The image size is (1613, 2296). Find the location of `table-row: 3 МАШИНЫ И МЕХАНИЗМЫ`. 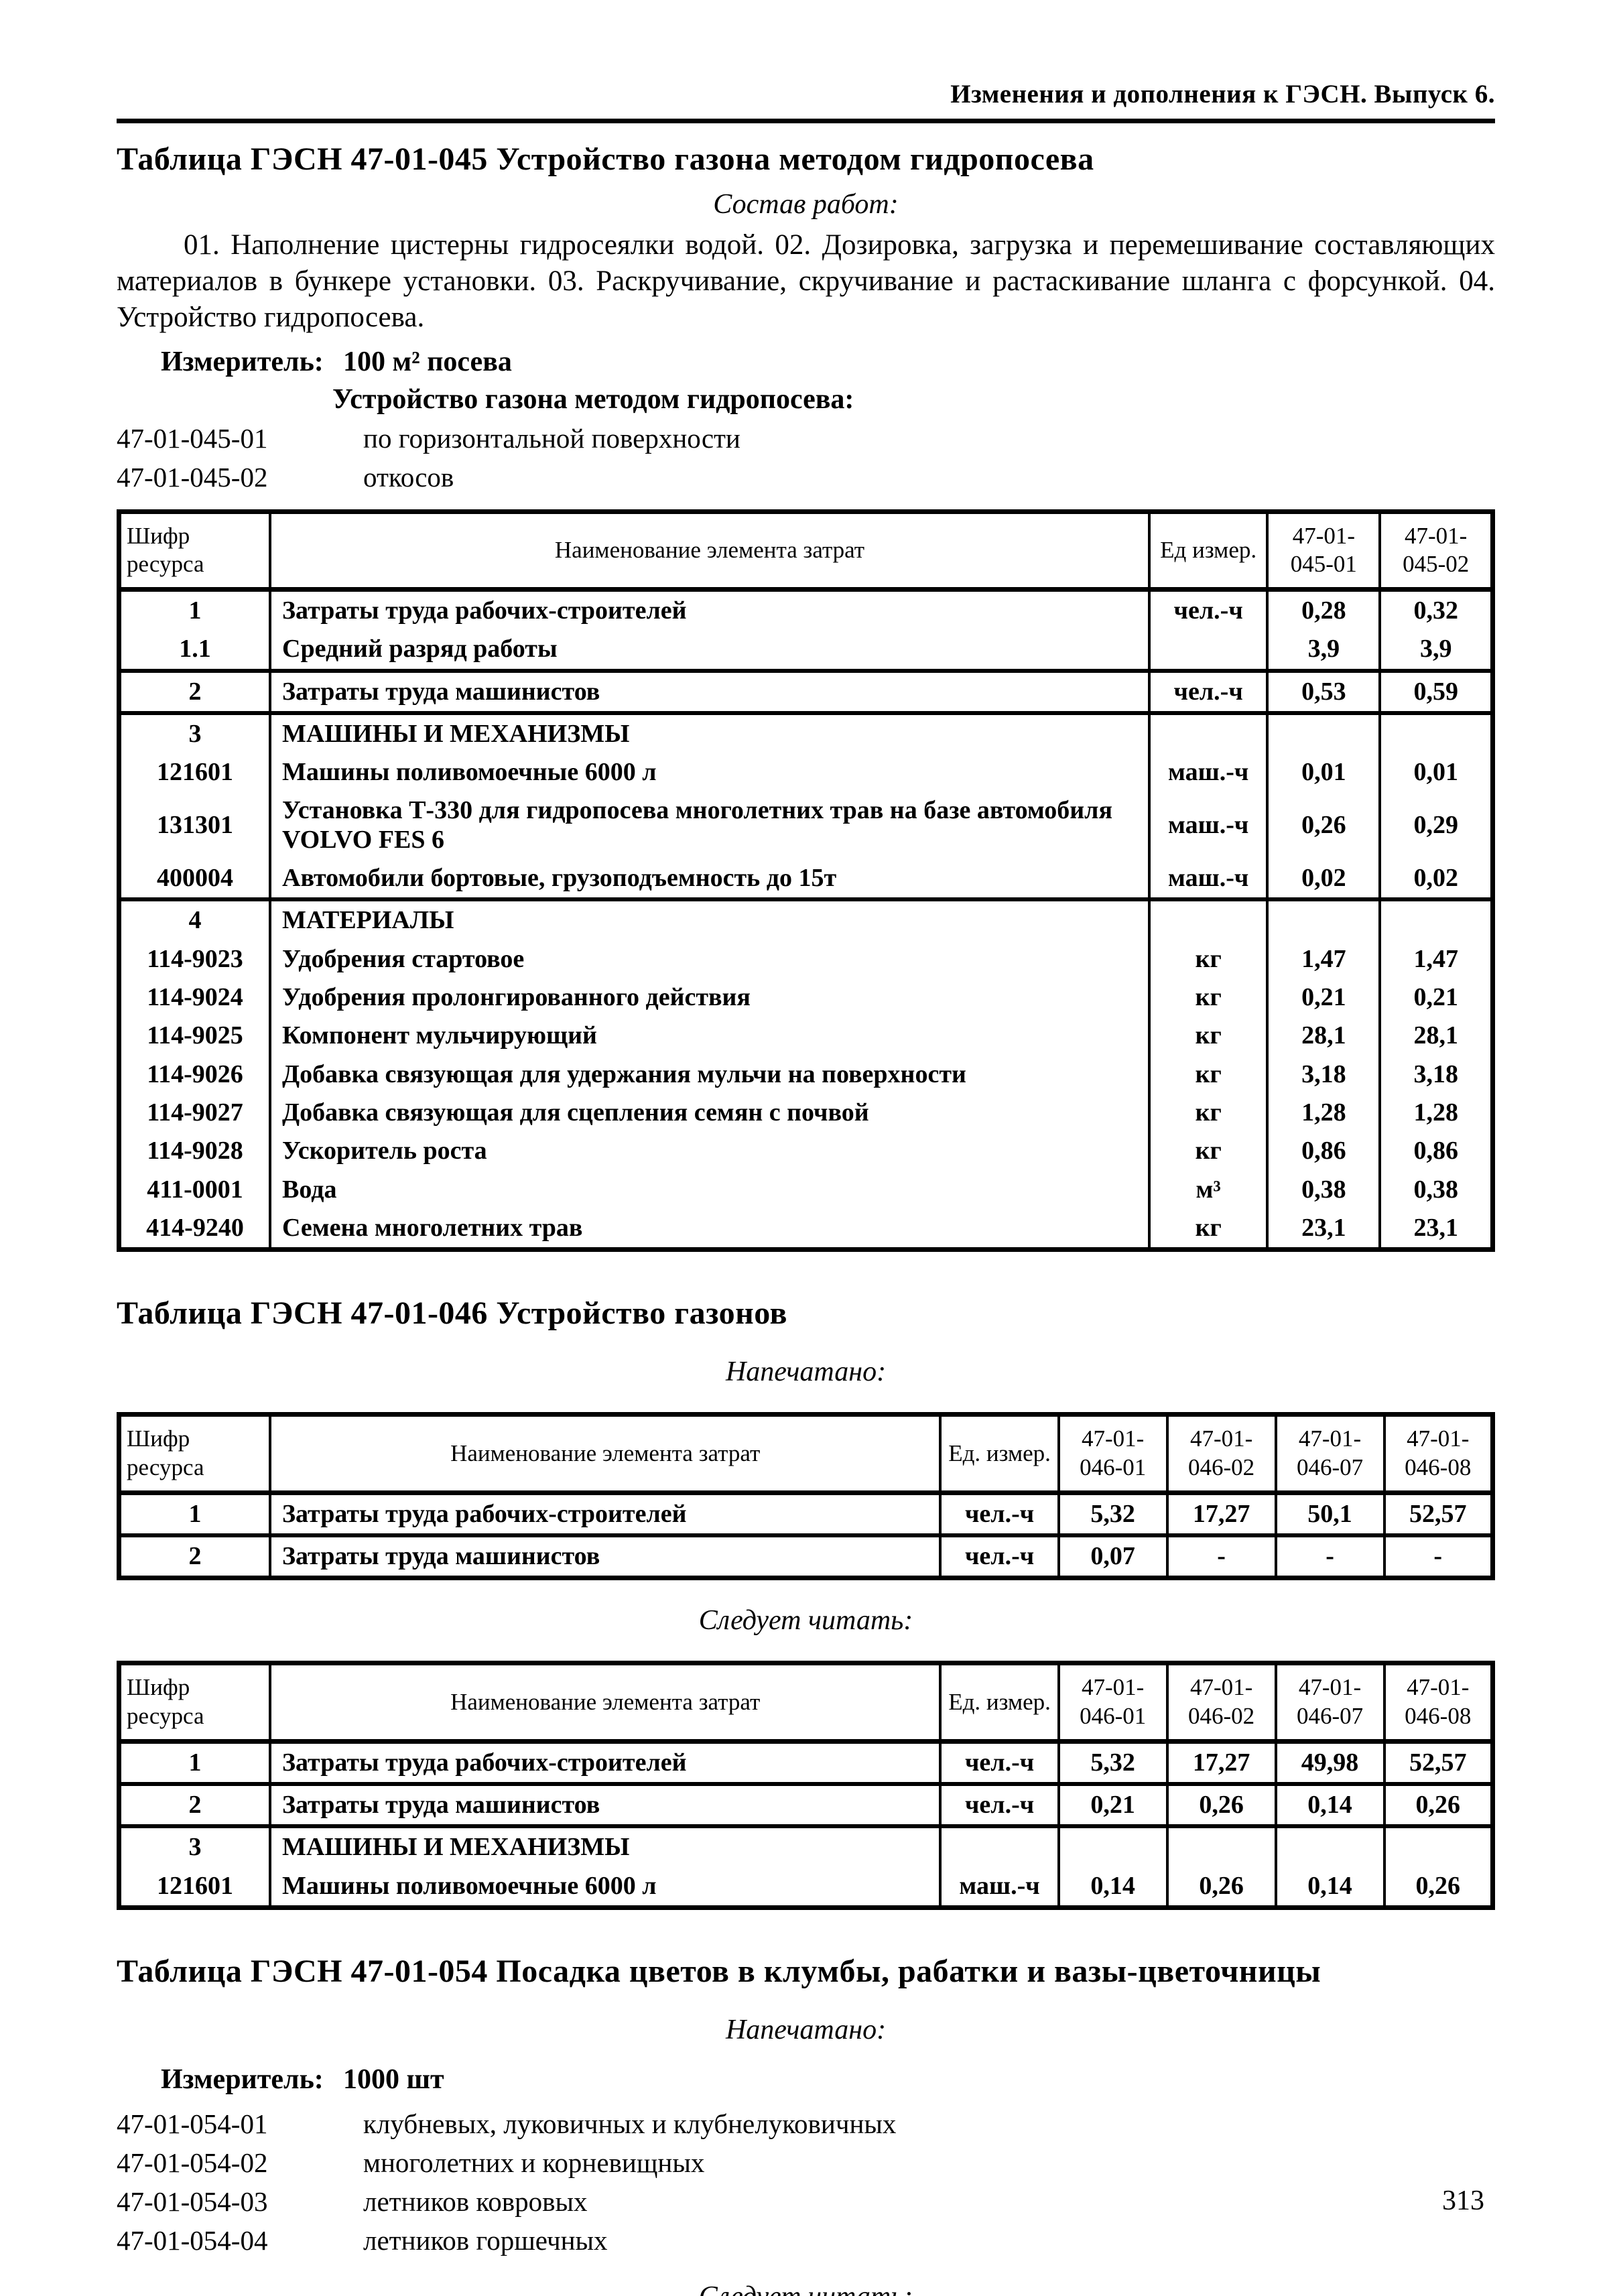

table-row: 3 МАШИНЫ И МЕХАНИЗМЫ is located at coordinates (806, 732).